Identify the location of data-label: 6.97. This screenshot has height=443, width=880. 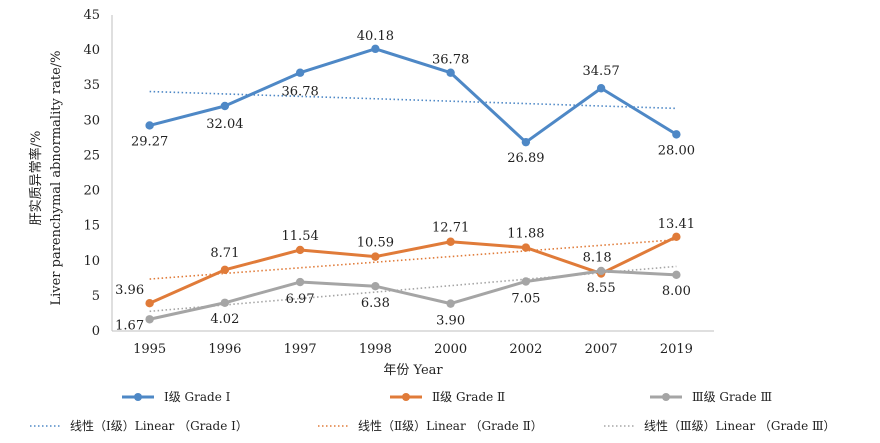
(300, 299).